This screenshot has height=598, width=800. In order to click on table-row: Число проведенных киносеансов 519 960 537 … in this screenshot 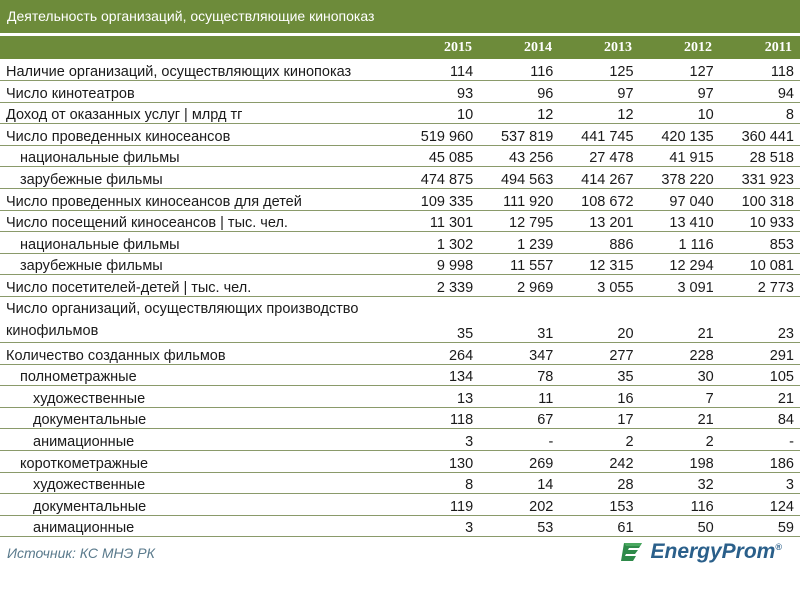, I will do `click(400, 134)`.